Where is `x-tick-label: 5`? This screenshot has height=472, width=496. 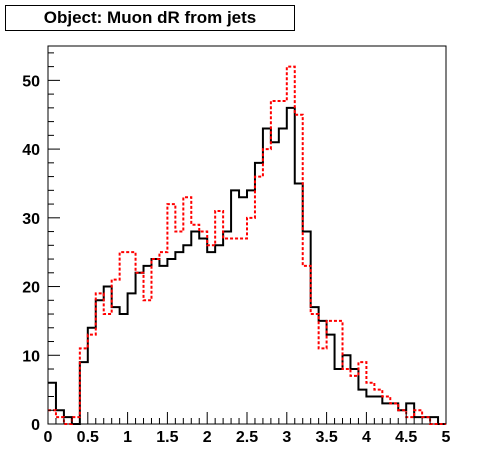
x-tick-label: 5 is located at coordinates (446, 437).